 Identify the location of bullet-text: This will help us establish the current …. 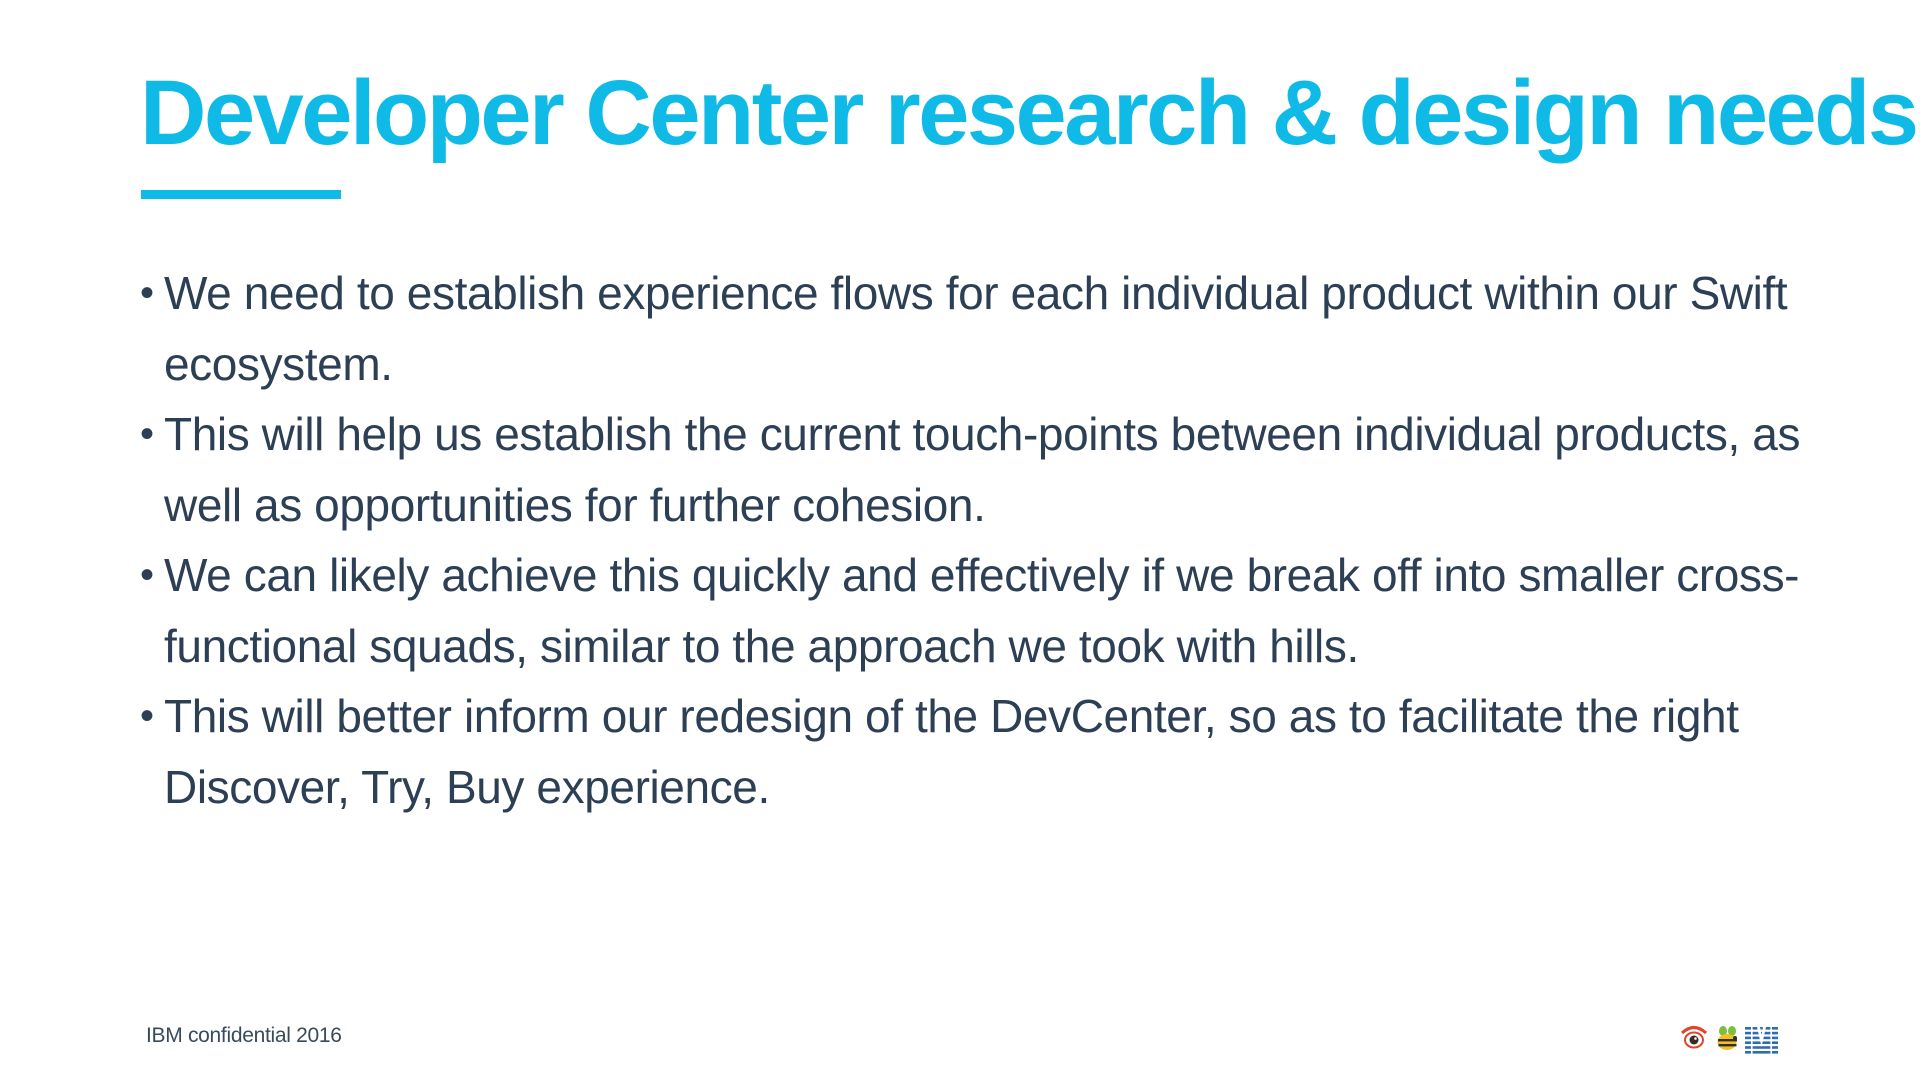
(982, 469).